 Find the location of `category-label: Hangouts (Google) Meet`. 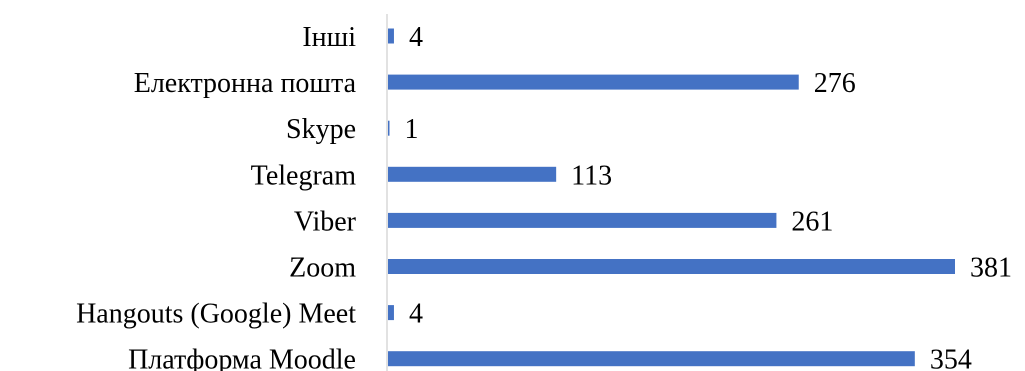

category-label: Hangouts (Google) Meet is located at coordinates (216, 314).